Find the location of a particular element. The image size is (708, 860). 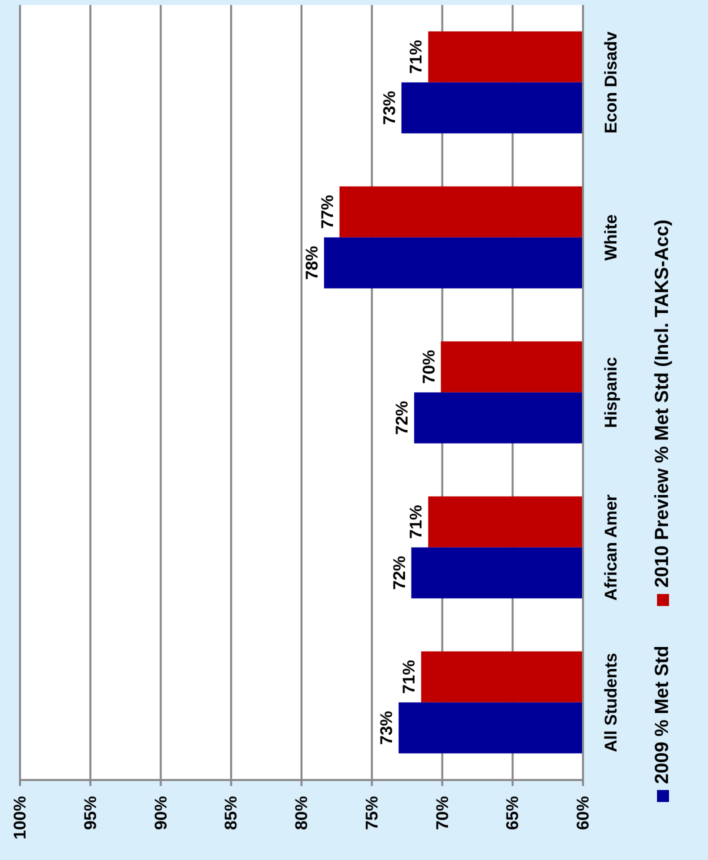

x-tick-label: 95% is located at coordinates (90, 813).